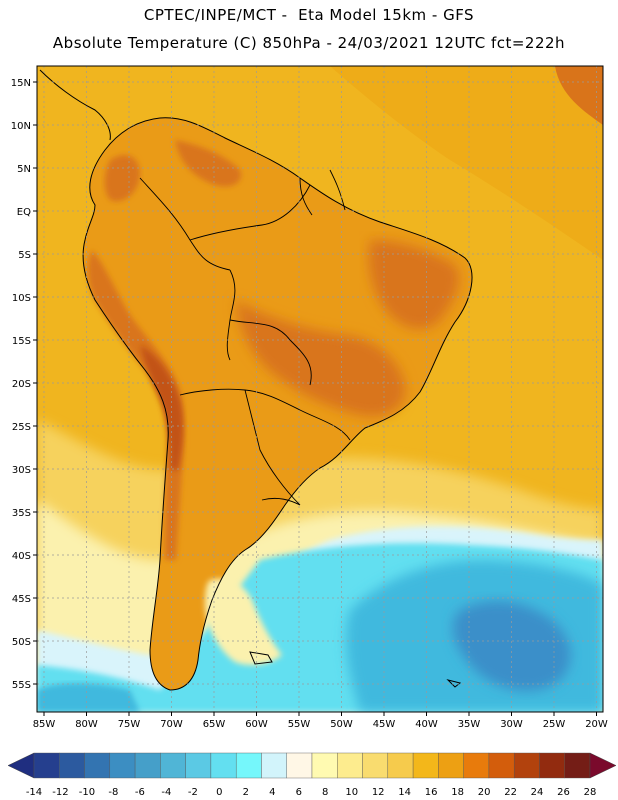  What do you see at coordinates (563, 792) in the screenshot?
I see `colorbar-tick-label: 26` at bounding box center [563, 792].